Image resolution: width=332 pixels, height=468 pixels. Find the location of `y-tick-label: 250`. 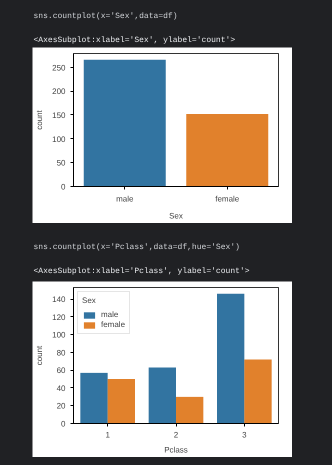

y-tick-label: 250 is located at coordinates (59, 67).